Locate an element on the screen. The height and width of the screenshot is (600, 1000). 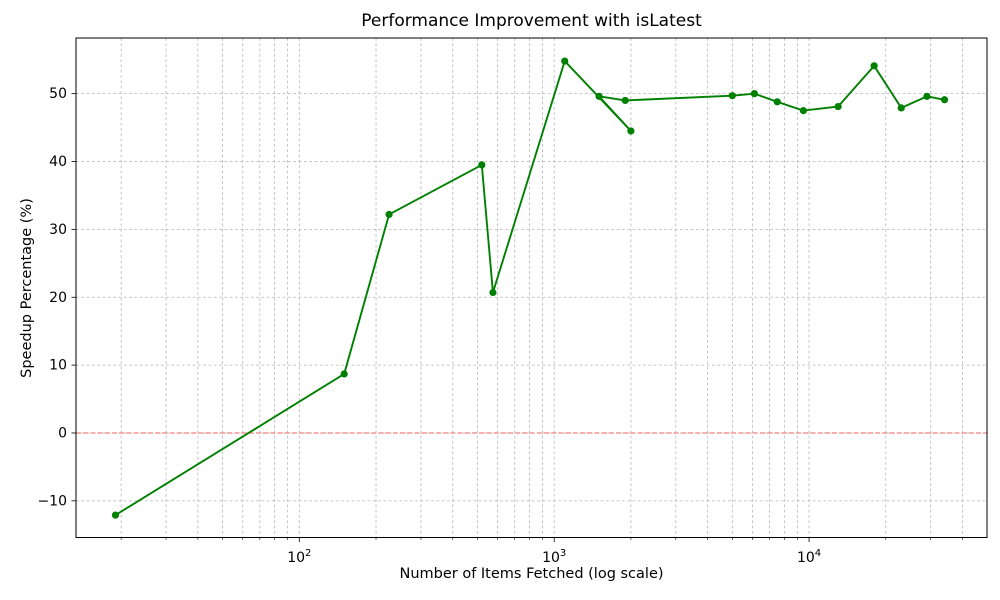
y-tick-label: 30 is located at coordinates (58, 230).